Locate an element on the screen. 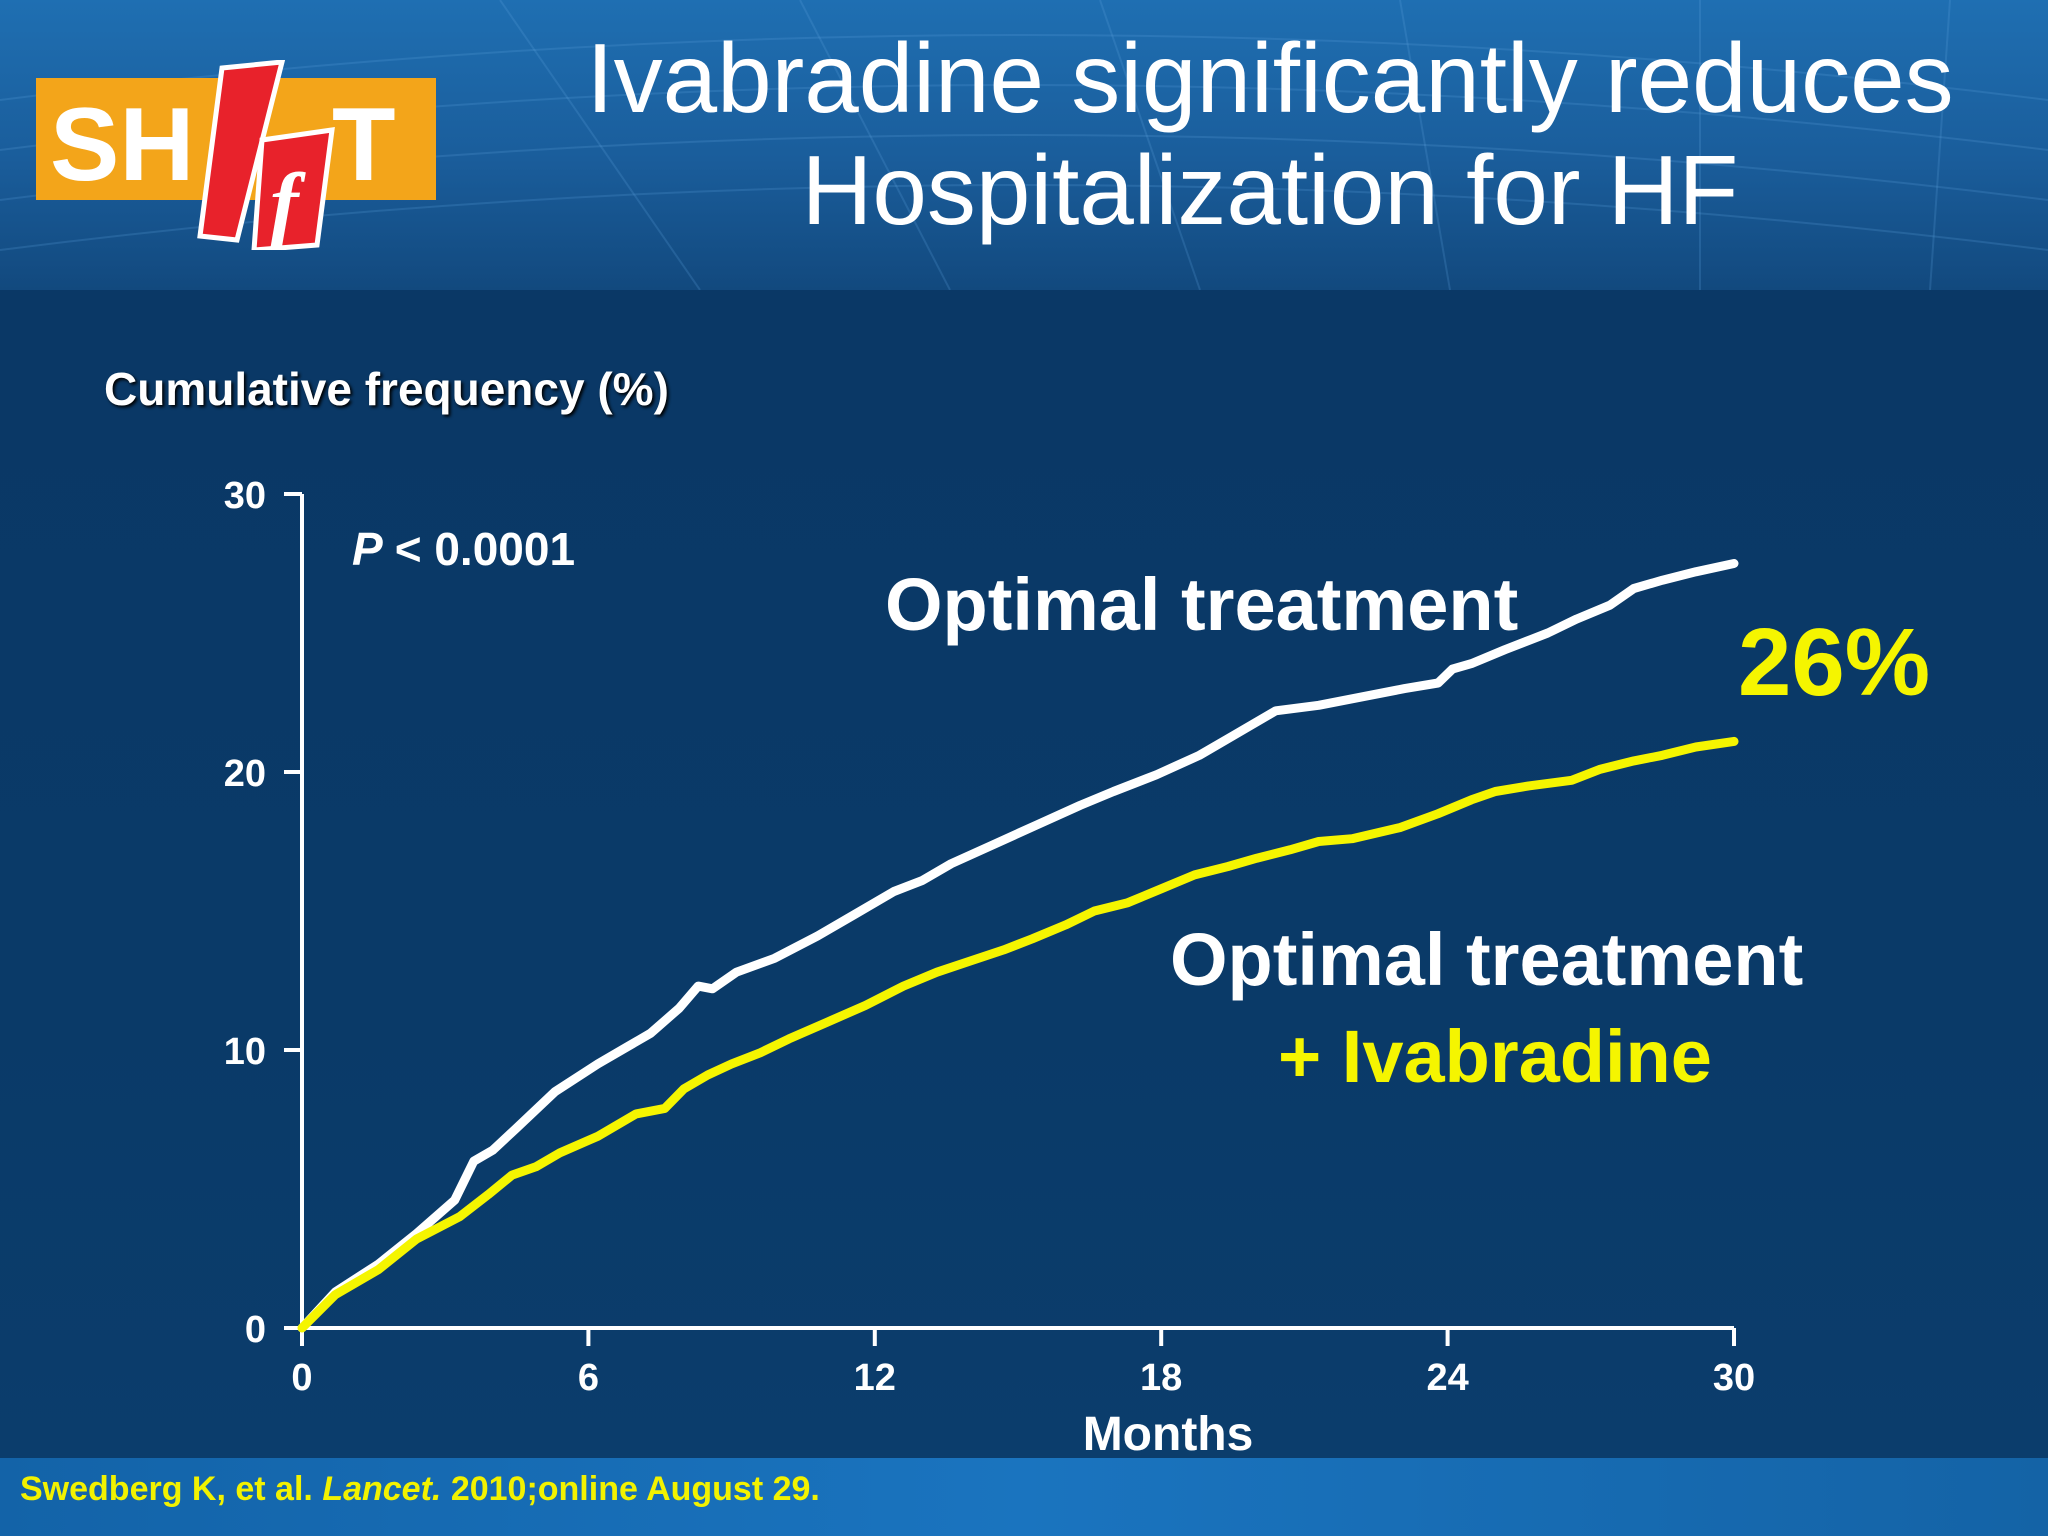 The height and width of the screenshot is (1536, 2048). p-value-symbol: P is located at coordinates (367, 549).